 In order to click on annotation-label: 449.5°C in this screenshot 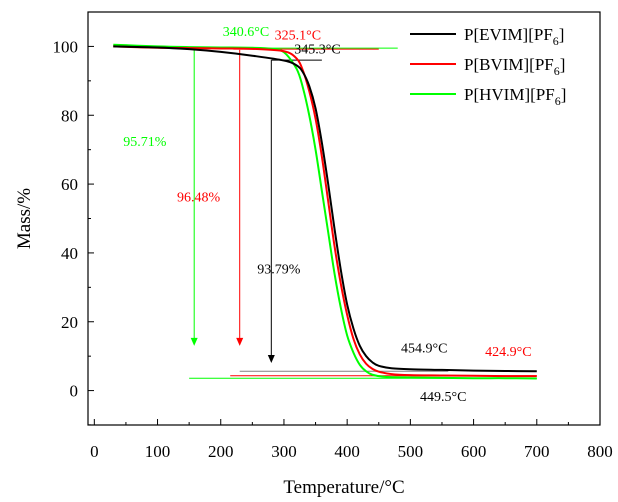, I will do `click(443, 397)`.